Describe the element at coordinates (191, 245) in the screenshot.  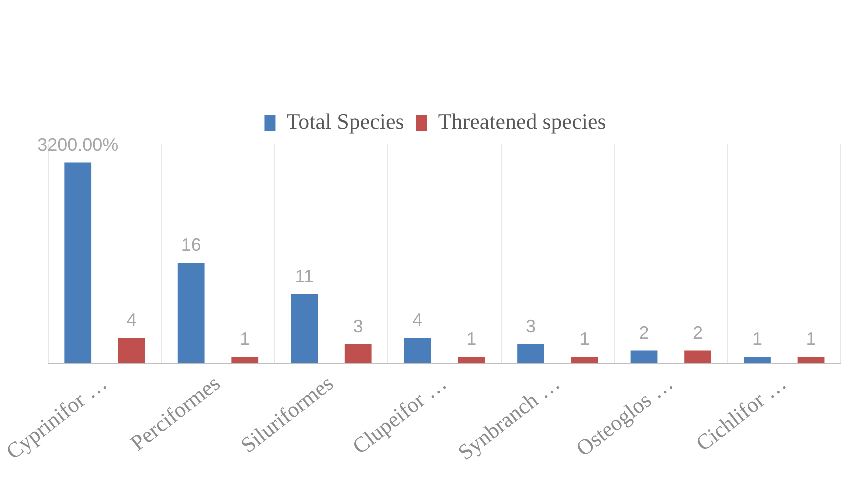
I see `data-label: 16` at that location.